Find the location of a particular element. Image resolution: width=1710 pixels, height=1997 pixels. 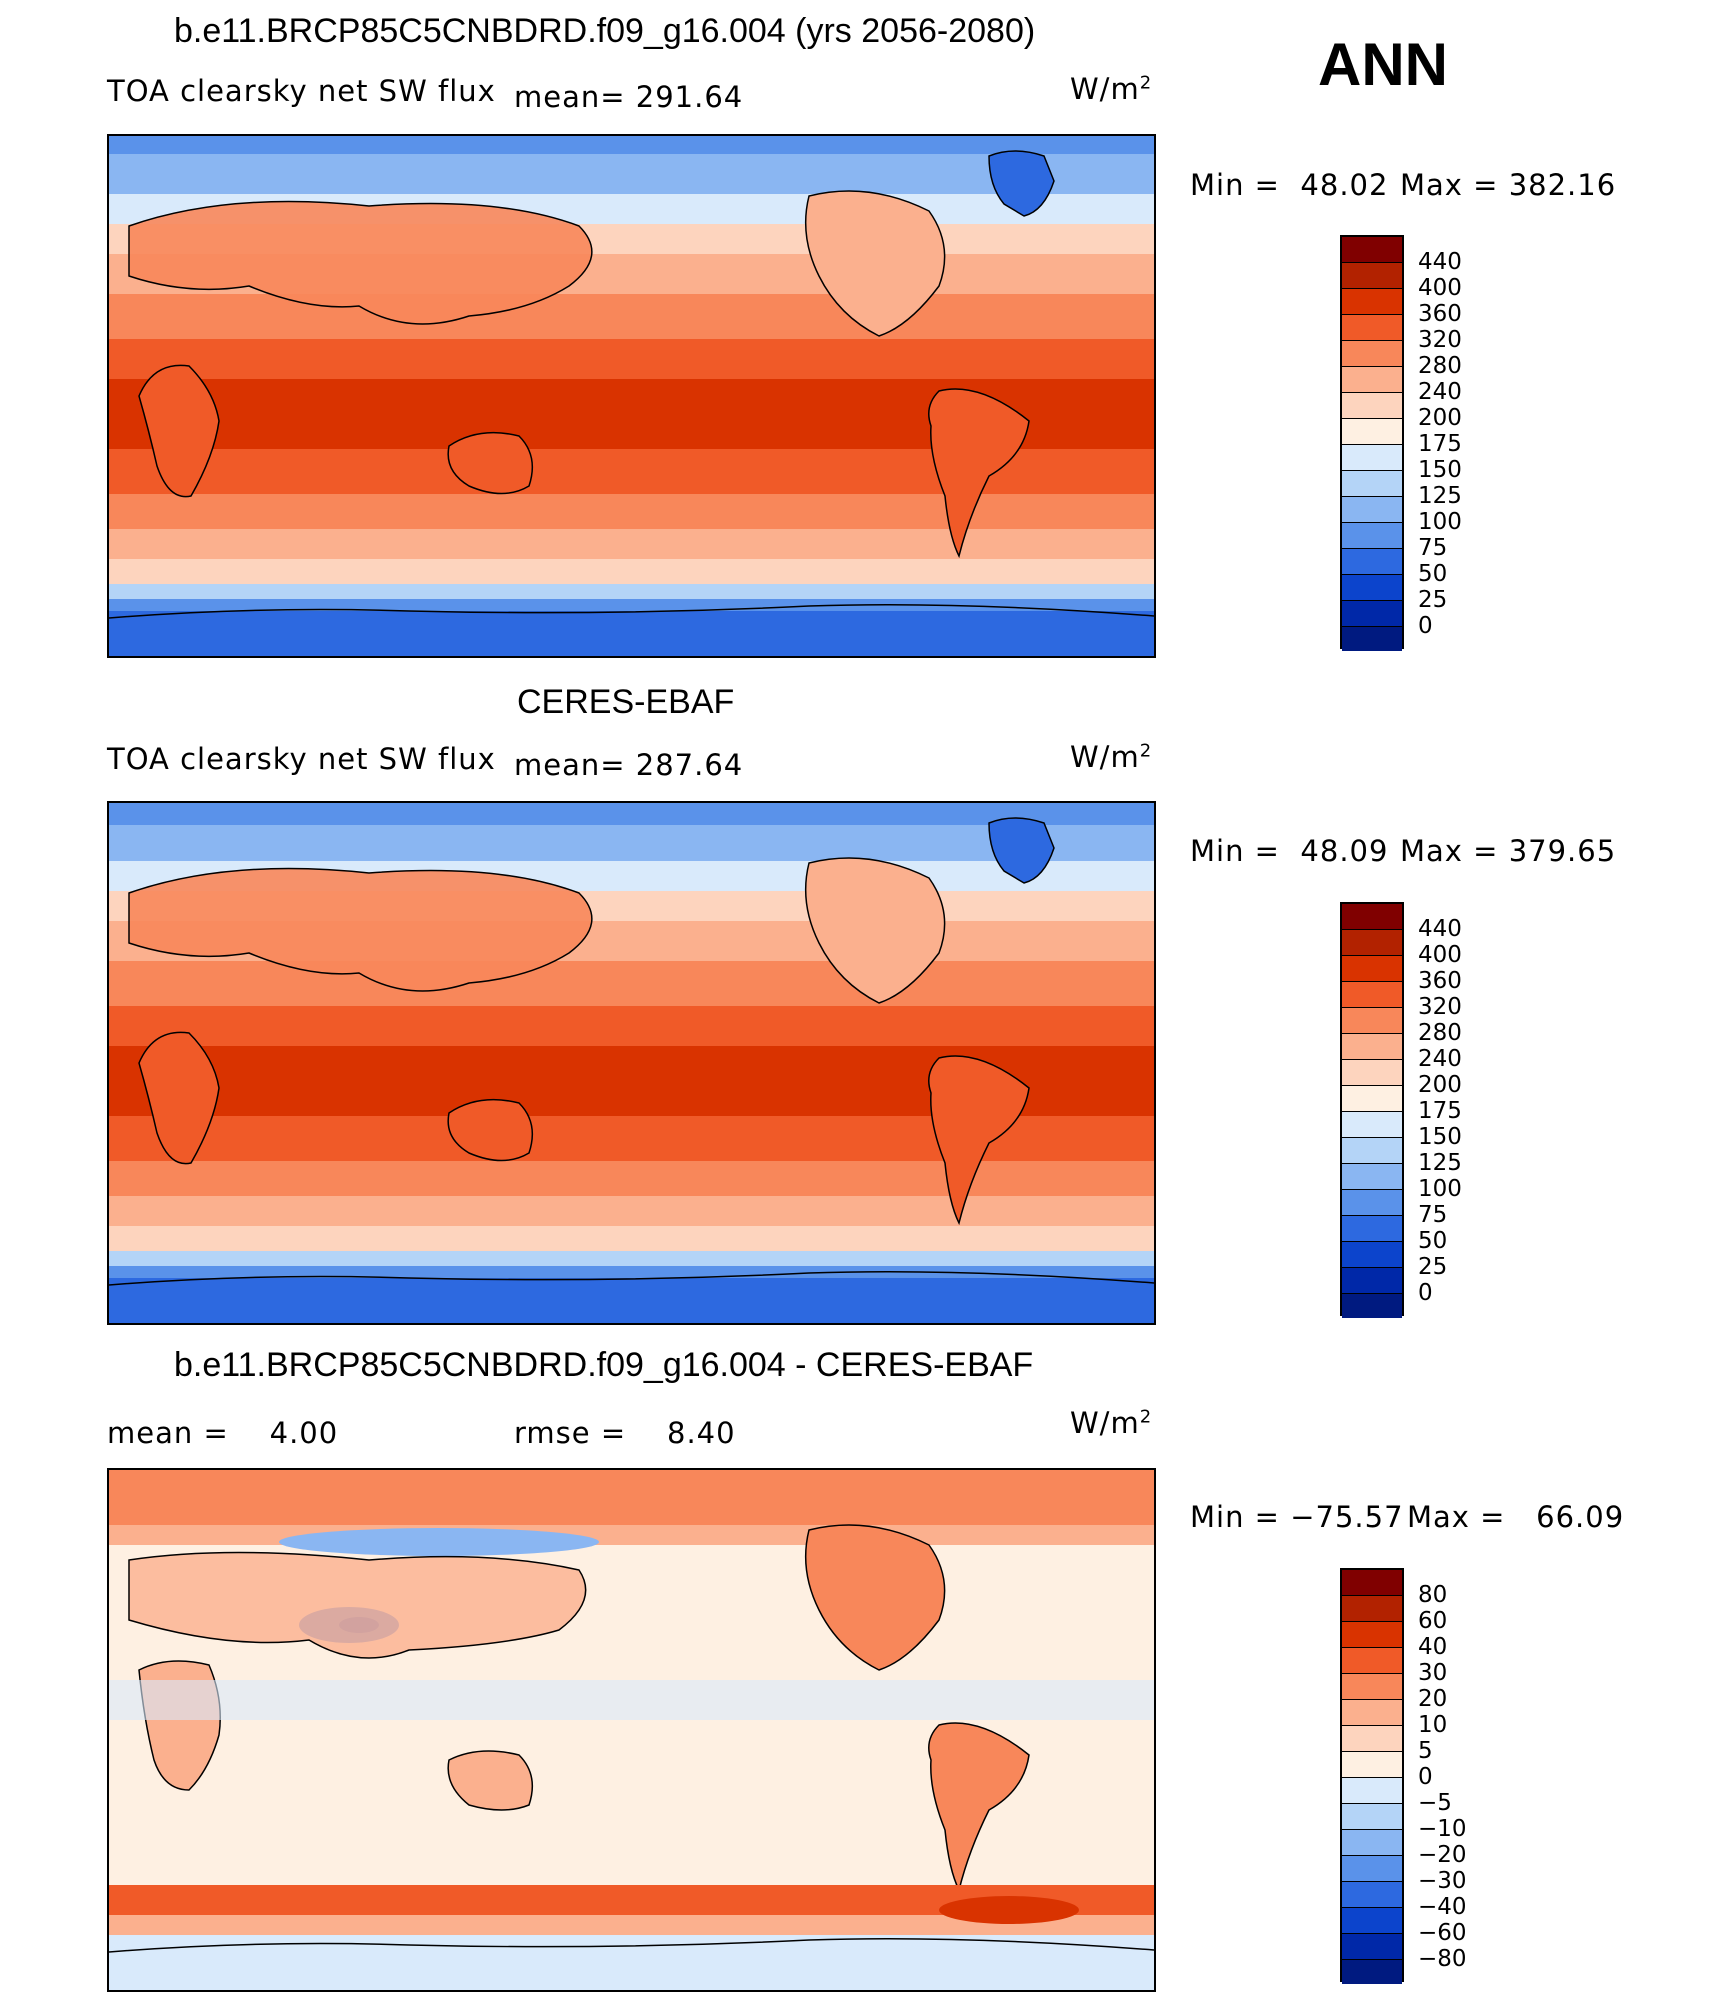

panel1-cbar-label: 400 is located at coordinates (1440, 288).